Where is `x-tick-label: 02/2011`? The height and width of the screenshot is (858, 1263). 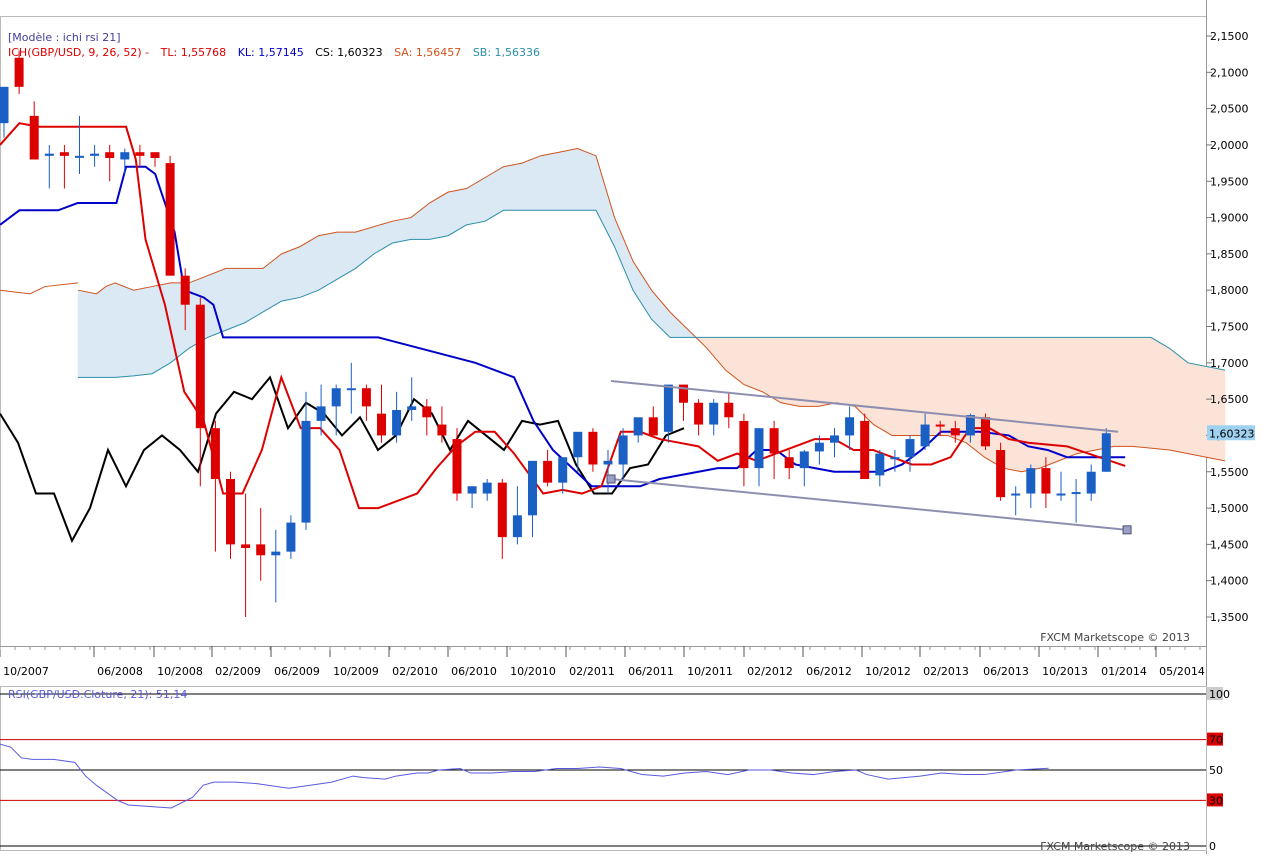 x-tick-label: 02/2011 is located at coordinates (592, 671).